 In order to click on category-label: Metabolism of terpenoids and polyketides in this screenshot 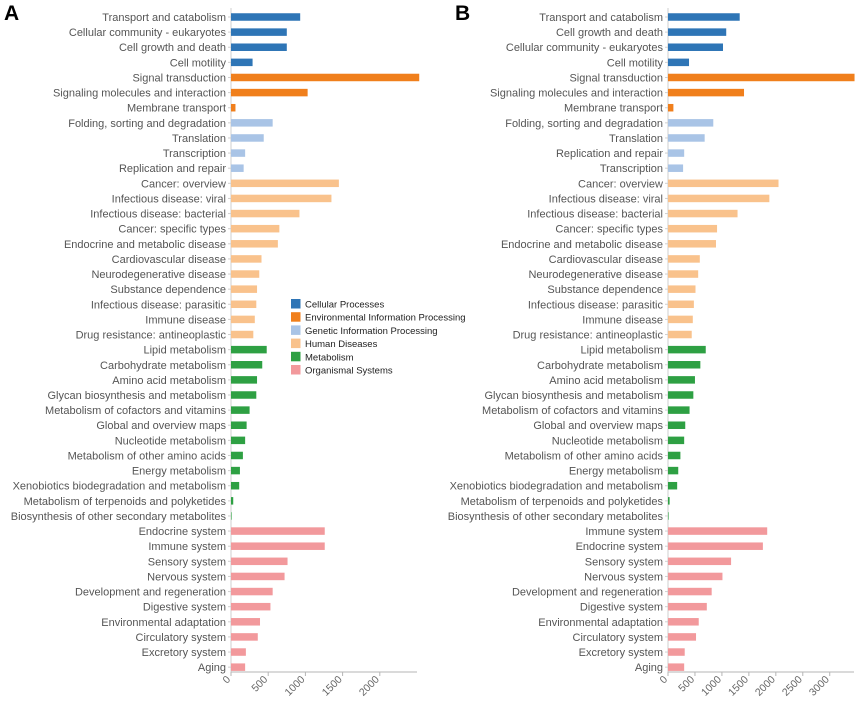, I will do `click(125, 502)`.